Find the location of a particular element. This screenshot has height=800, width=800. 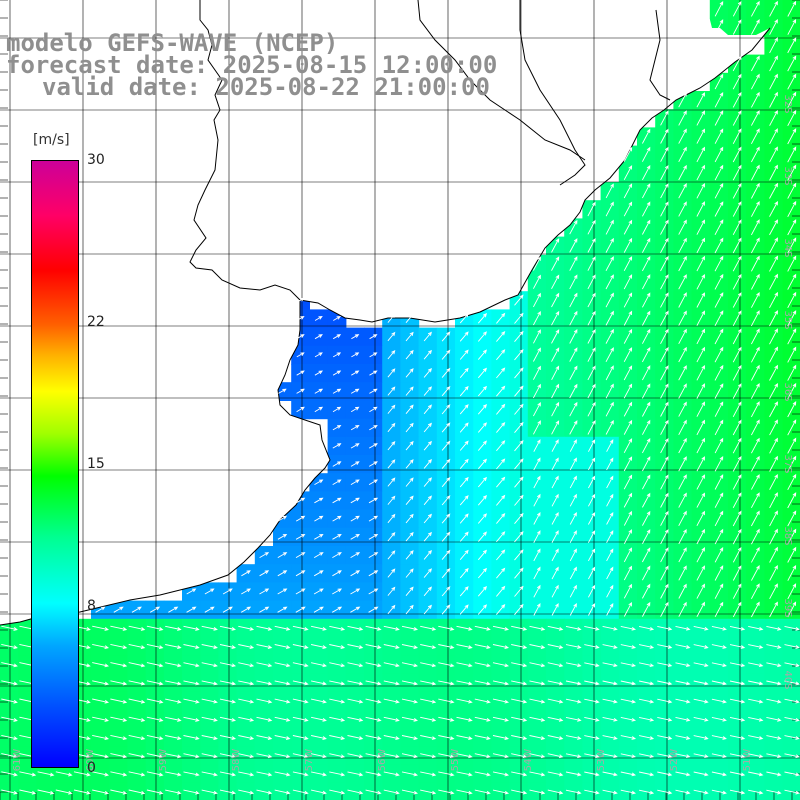

colorbar is located at coordinates (55, 464).